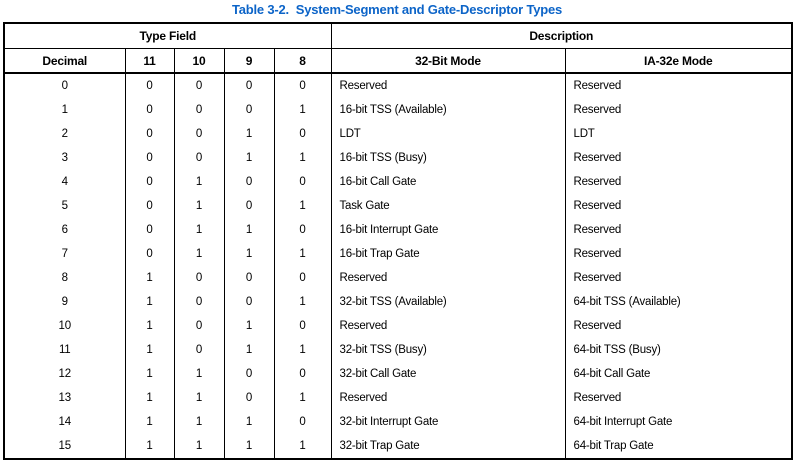 This screenshot has width=794, height=465. I want to click on table-row: 15 1 1 1 1 32-bit Trap Gate 64-bit Trap Gate, so click(398, 446).